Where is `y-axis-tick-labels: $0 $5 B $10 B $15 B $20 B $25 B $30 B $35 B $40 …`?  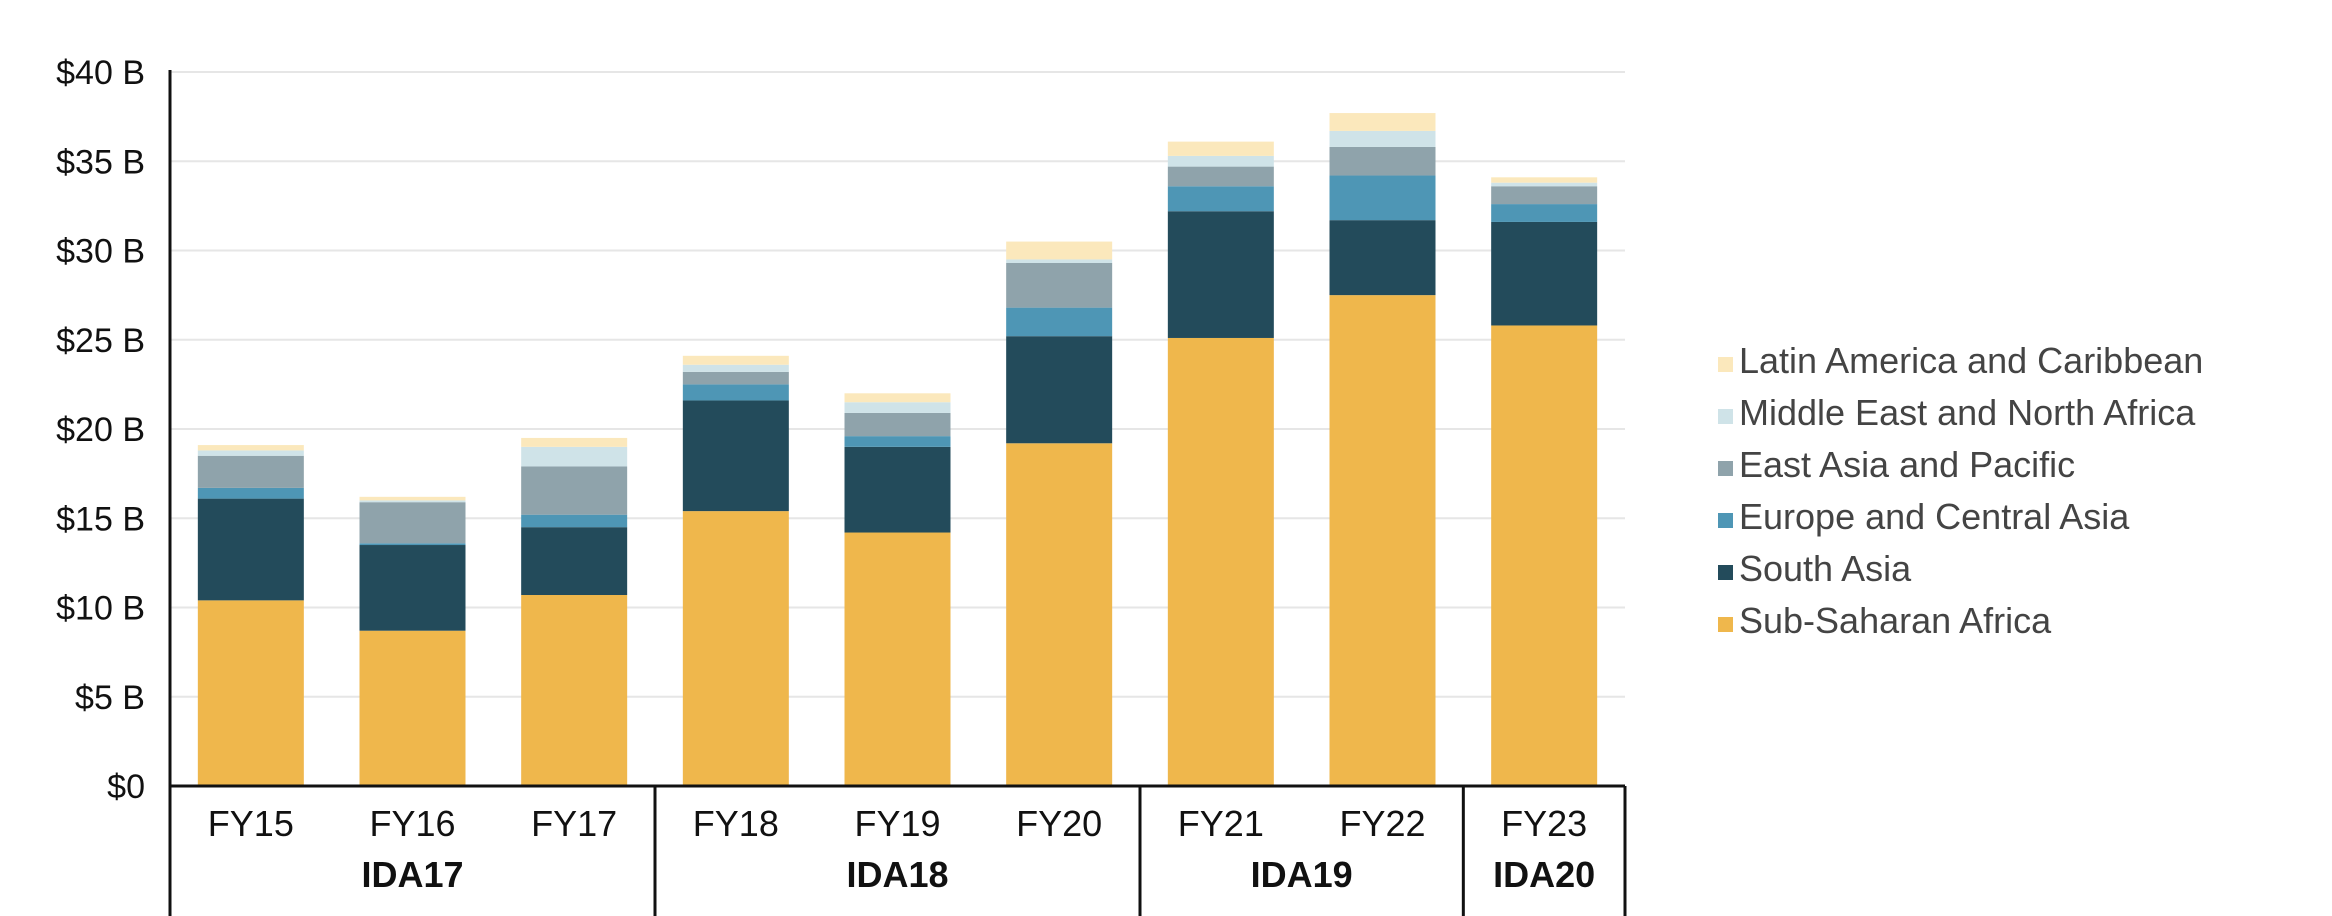 y-axis-tick-labels: $0 $5 B $10 B $15 B $20 B $25 B $30 B $35 B $40 … is located at coordinates (100, 430).